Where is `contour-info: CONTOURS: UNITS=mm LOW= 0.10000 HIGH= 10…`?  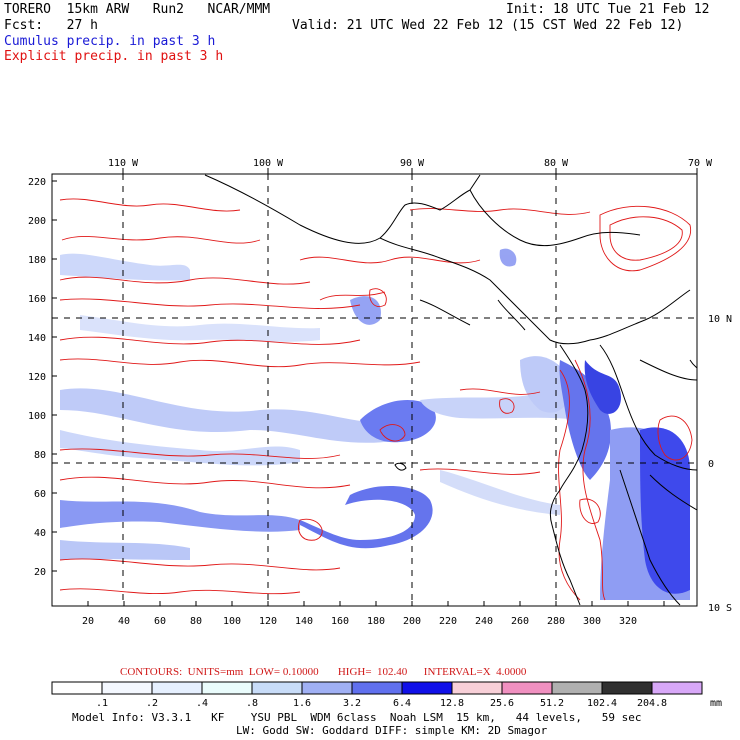 contour-info: CONTOURS: UNITS=mm LOW= 0.10000 HIGH= 10… is located at coordinates (323, 672).